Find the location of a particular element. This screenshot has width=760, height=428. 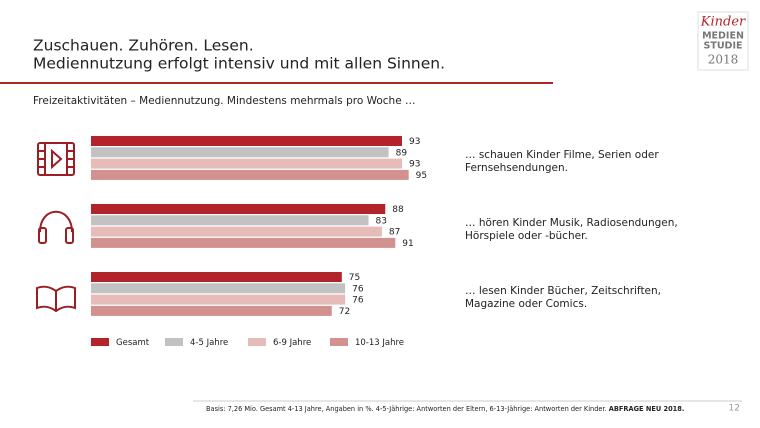

value-label: 87 is located at coordinates (394, 233).